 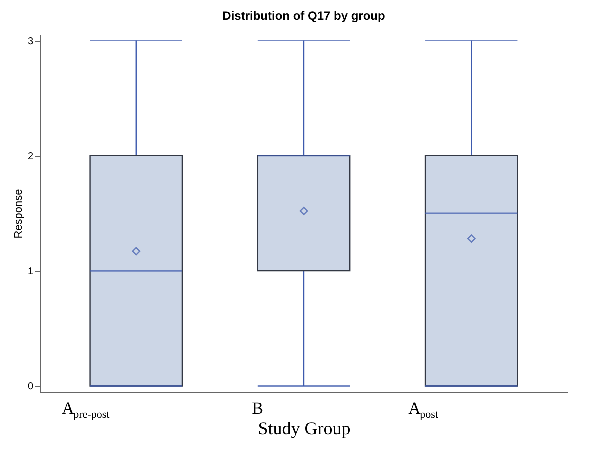 I want to click on y-axis-title: Response, so click(x=18, y=214).